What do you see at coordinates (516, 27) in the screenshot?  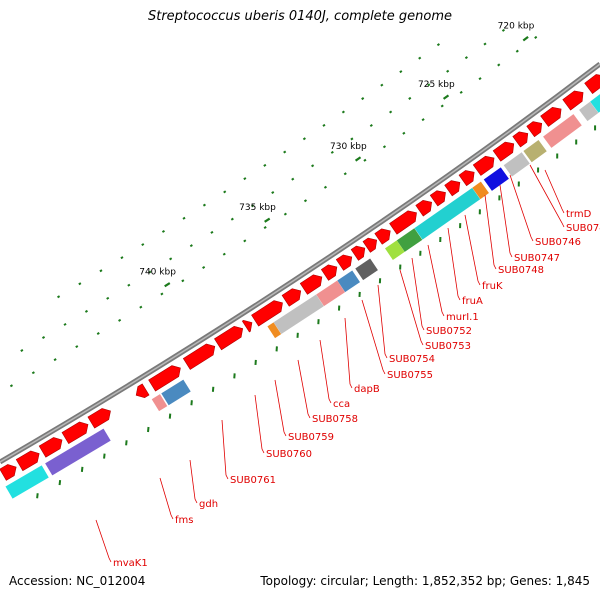 I see `tick-label: 720 kbp` at bounding box center [516, 27].